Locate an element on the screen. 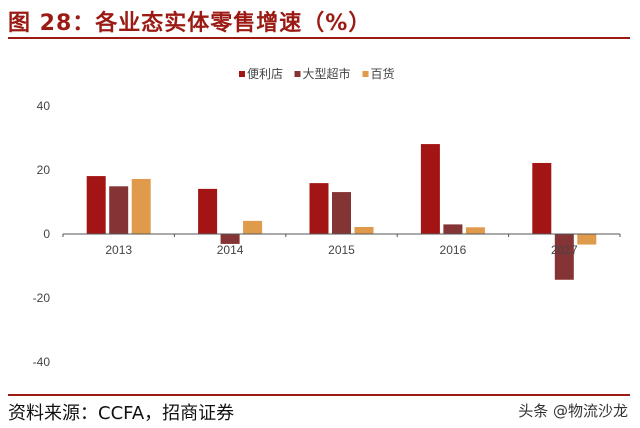 The width and height of the screenshot is (640, 428). legend-label-2: 百货 is located at coordinates (383, 73).